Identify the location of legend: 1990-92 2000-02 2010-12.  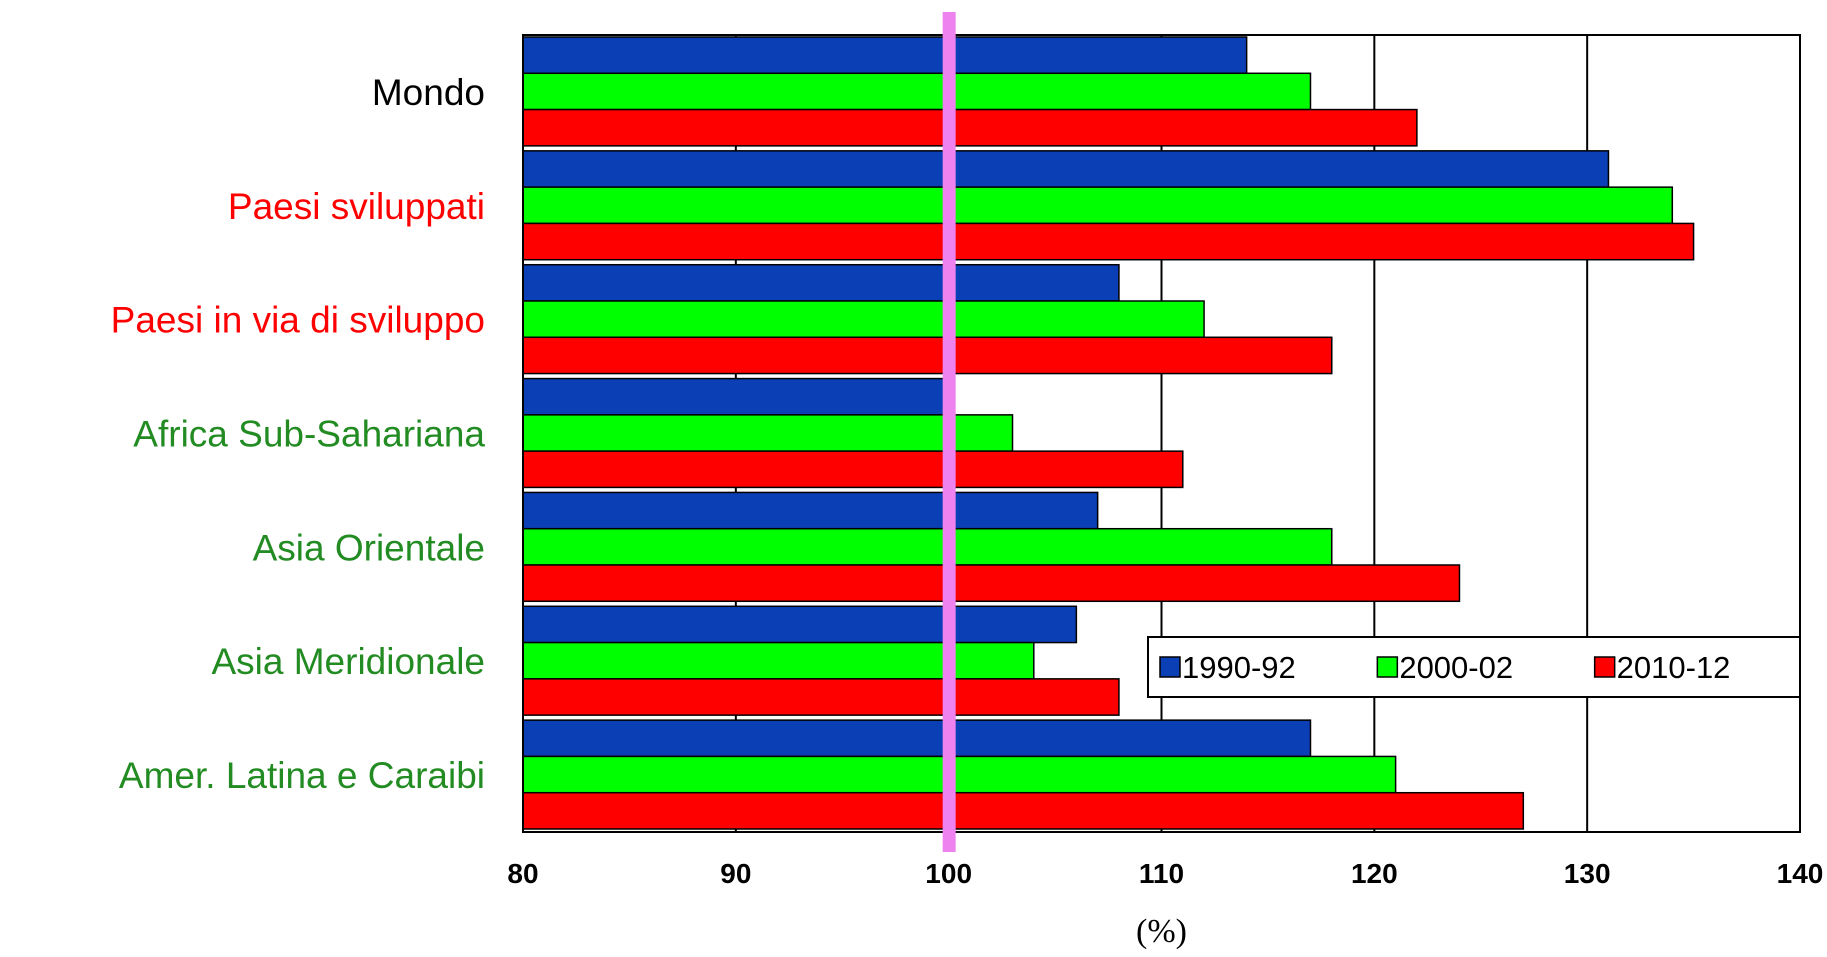
(1474, 667).